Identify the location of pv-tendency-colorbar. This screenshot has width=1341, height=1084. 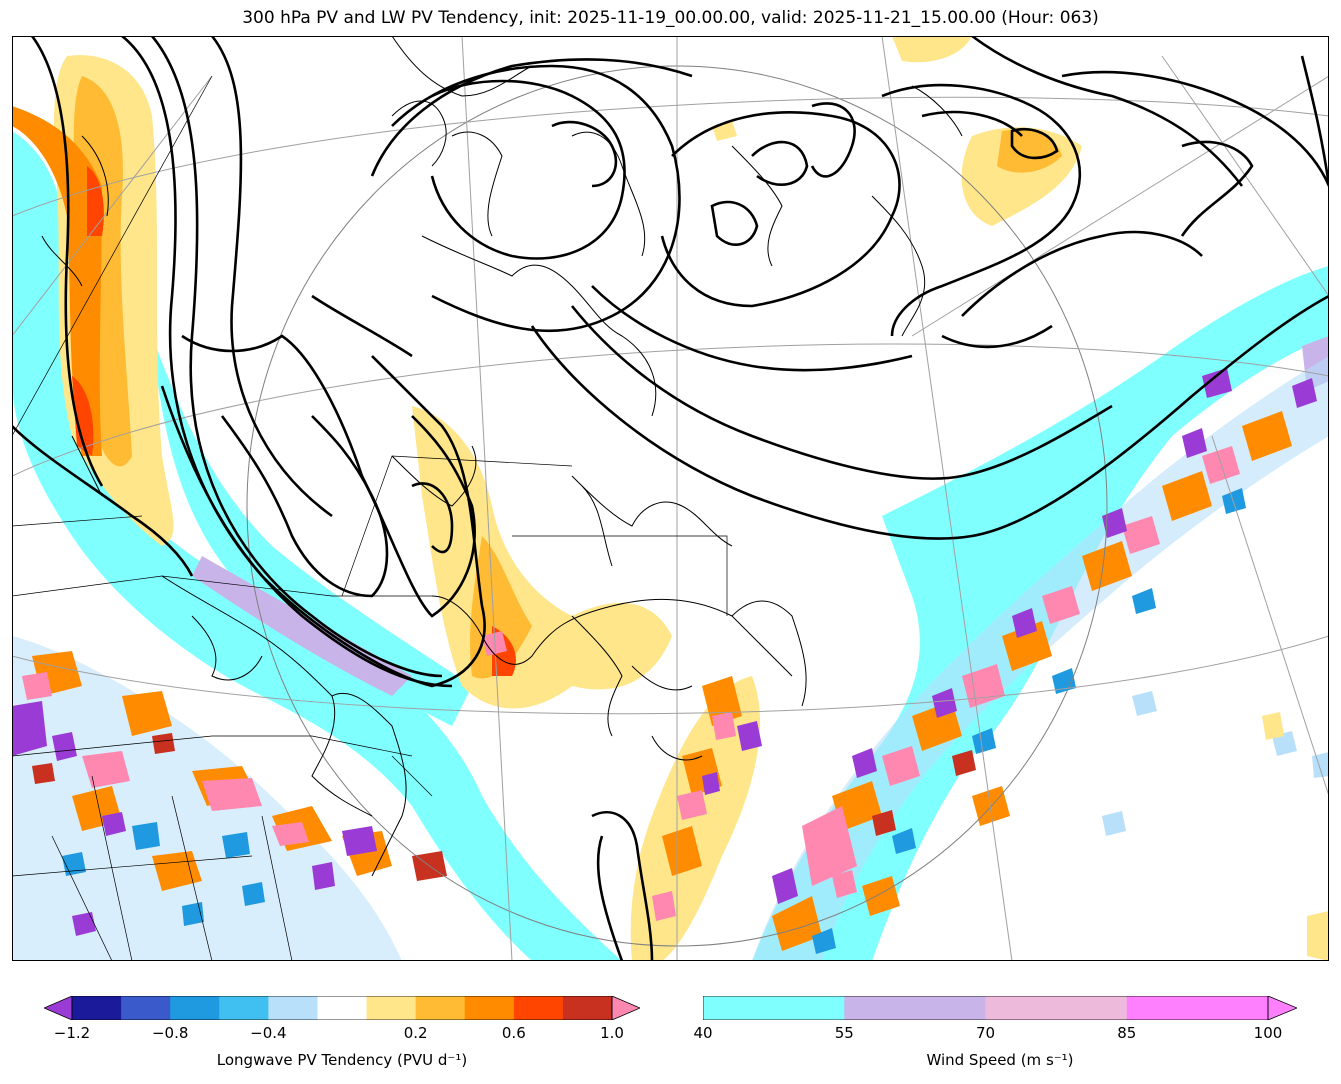
(342, 1008).